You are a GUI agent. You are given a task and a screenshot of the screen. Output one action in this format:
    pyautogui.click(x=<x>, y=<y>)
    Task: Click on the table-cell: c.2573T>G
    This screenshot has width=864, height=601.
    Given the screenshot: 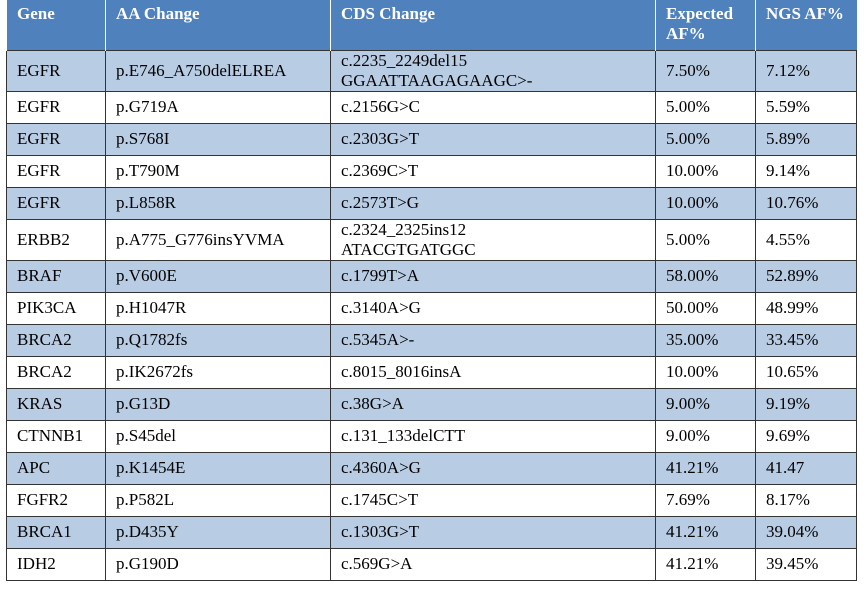 What is the action you would take?
    pyautogui.click(x=493, y=203)
    